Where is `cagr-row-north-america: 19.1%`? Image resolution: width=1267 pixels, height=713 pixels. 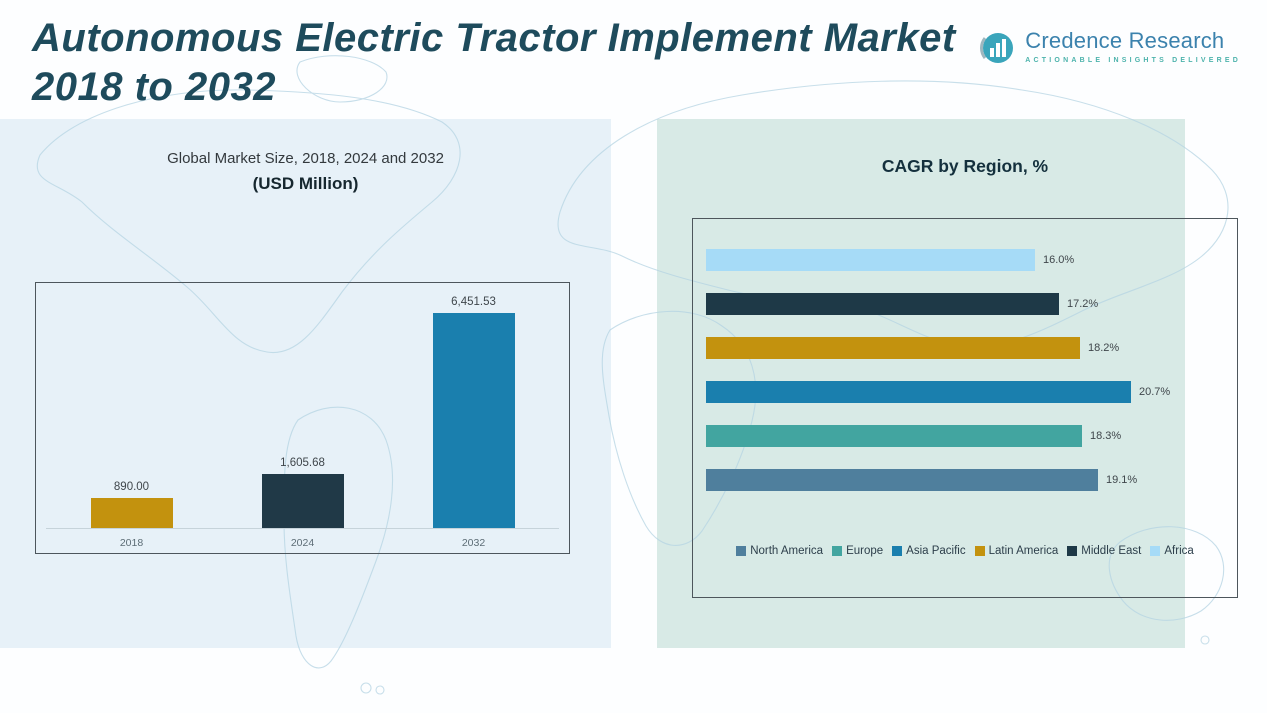
cagr-row-north-america: 19.1% is located at coordinates (965, 480).